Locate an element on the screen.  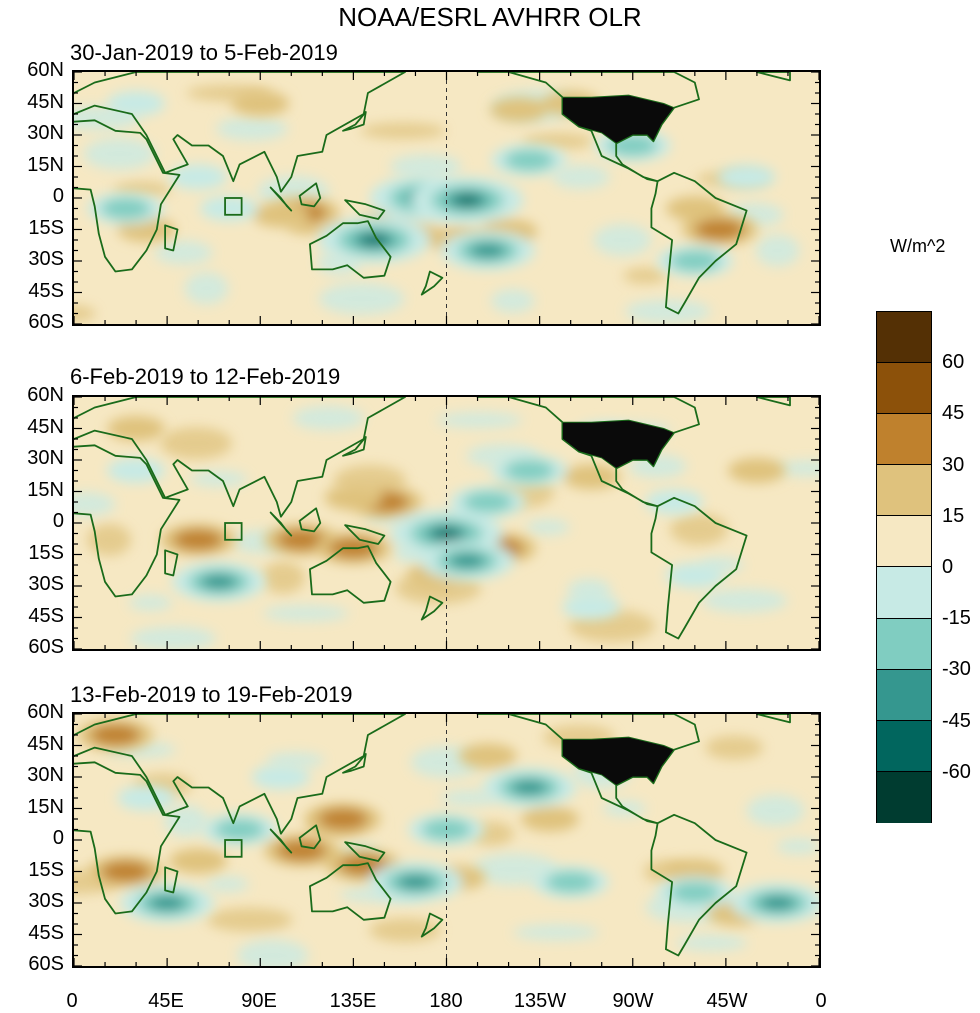
coastline-indonesia1 is located at coordinates (281, 199).